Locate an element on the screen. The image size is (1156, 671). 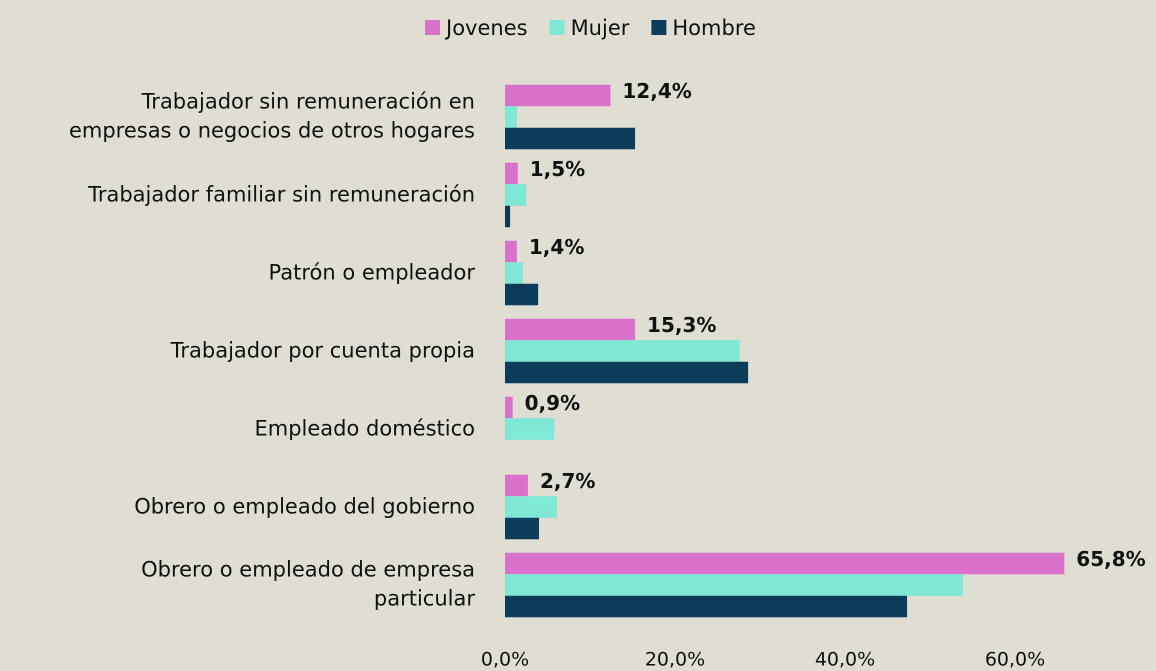
data-label: 15,3% is located at coordinates (681, 325).